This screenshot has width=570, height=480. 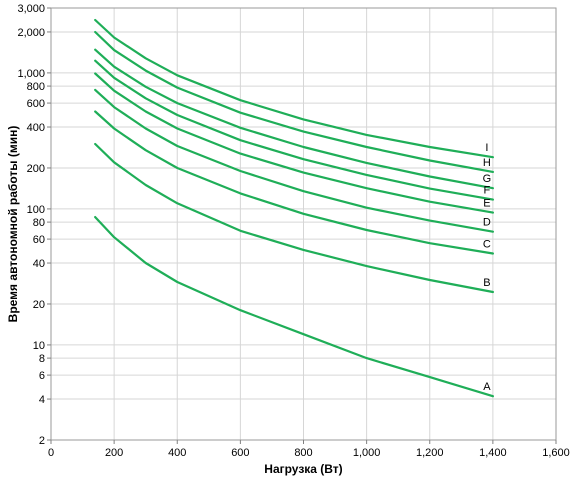 What do you see at coordinates (486, 283) in the screenshot?
I see `series-label-b: B` at bounding box center [486, 283].